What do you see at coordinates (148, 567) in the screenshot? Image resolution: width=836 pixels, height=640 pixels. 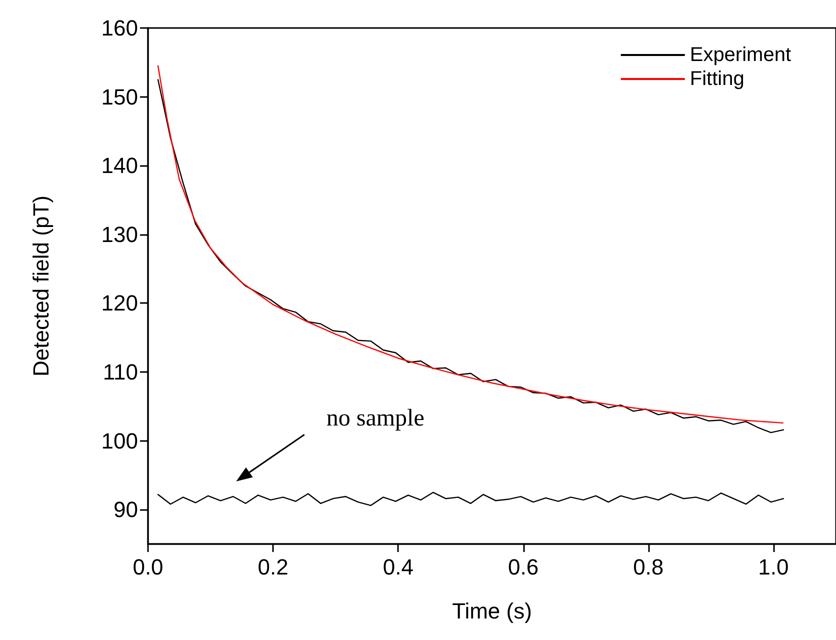 I see `x-tick-label: 0.0` at bounding box center [148, 567].